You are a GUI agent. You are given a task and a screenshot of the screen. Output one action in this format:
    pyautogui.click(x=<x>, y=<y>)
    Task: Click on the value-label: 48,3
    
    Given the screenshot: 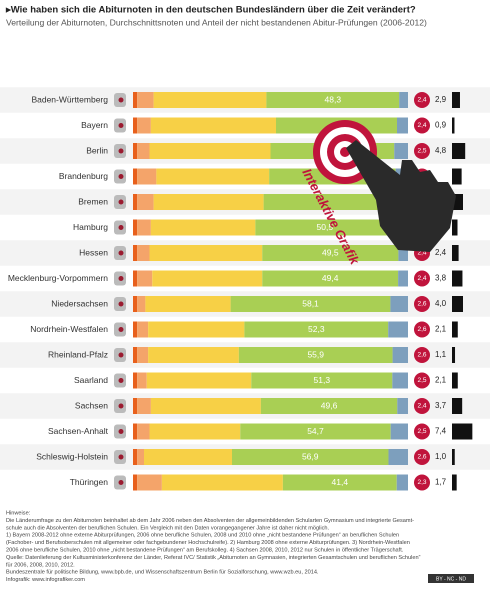 What is the action you would take?
    pyautogui.click(x=333, y=99)
    